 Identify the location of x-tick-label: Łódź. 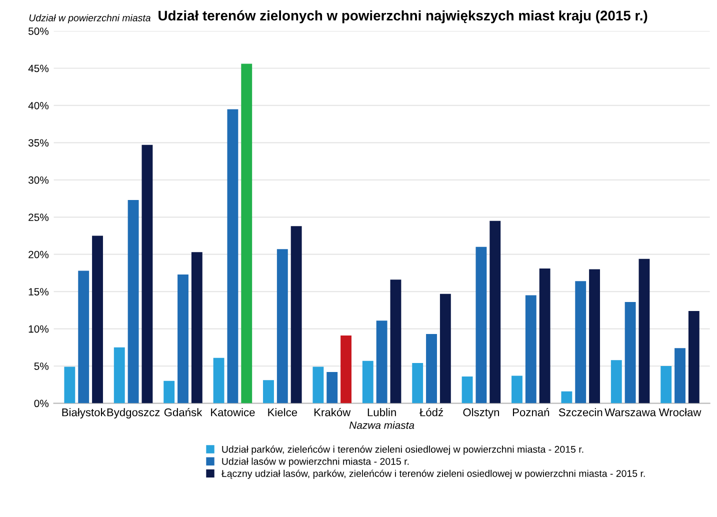
(431, 412).